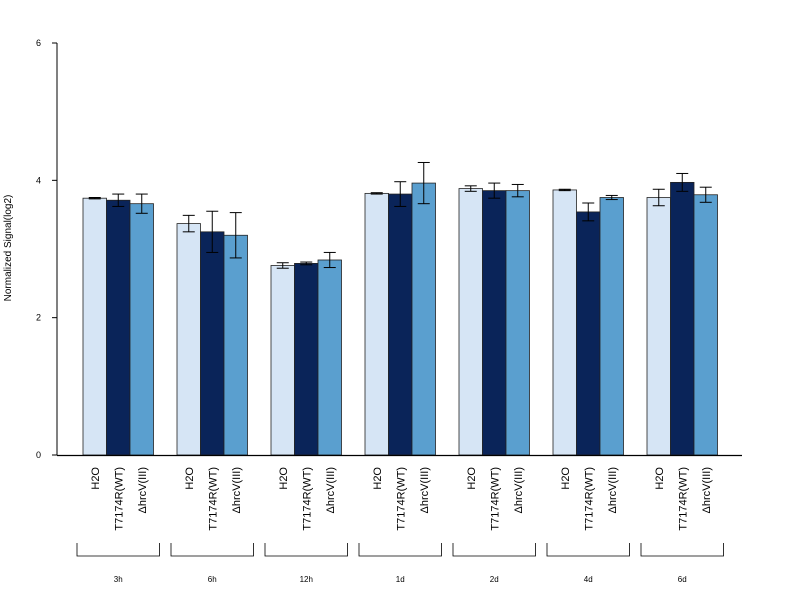 This screenshot has height=600, width=800. I want to click on group-label: 12h, so click(306, 579).